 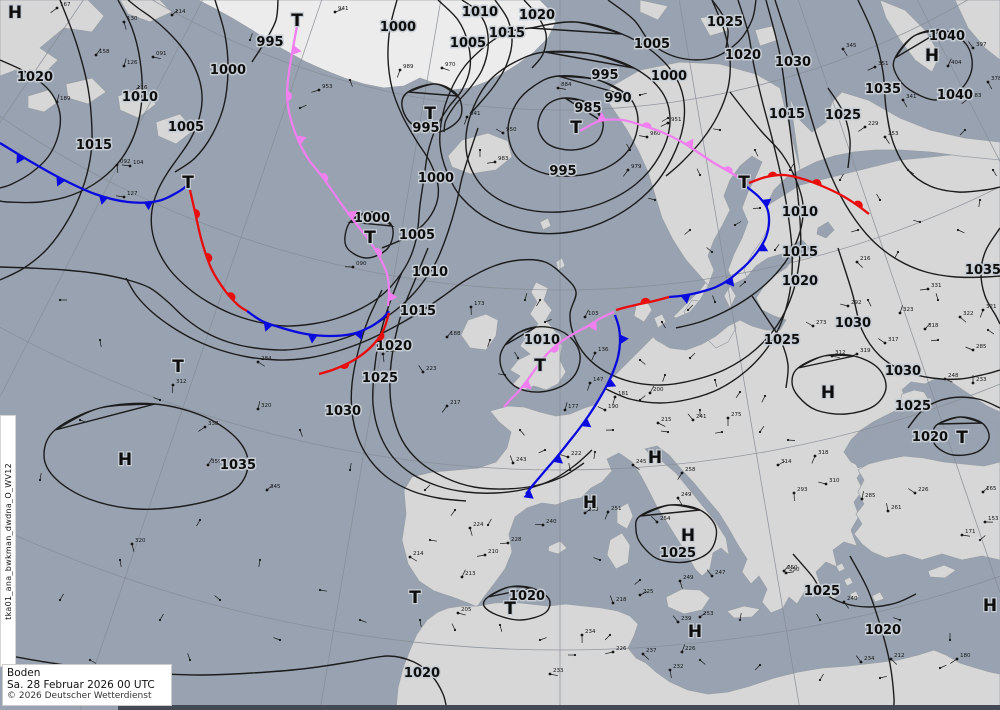 I want to click on station-value: 951, so click(x=676, y=120).